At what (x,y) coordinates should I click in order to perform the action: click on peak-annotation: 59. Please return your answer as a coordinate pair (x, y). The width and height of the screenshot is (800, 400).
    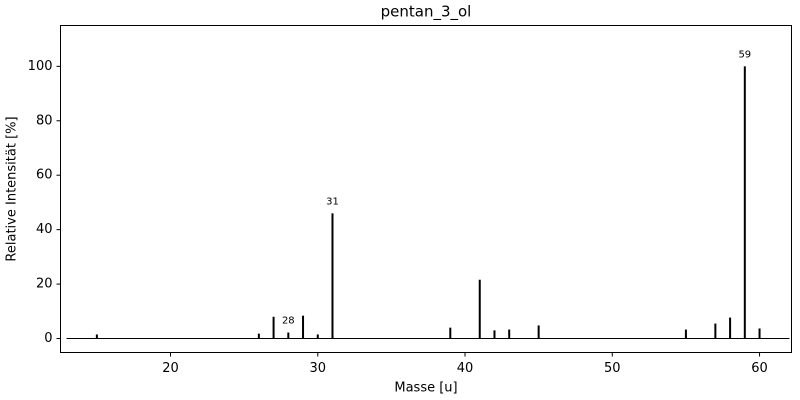
    Looking at the image, I should click on (744, 54).